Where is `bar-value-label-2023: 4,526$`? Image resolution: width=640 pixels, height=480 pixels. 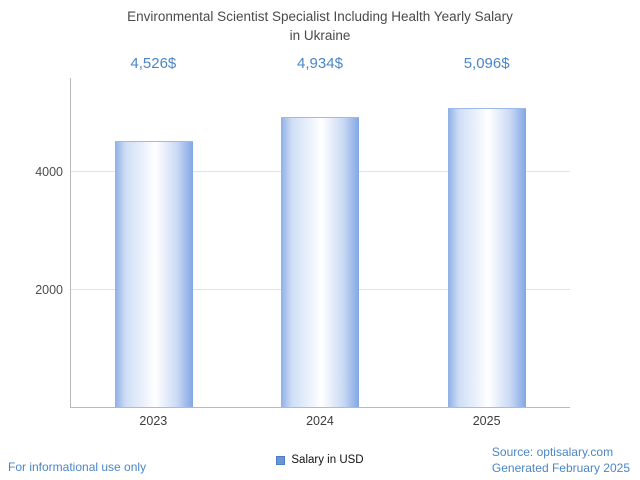 bar-value-label-2023: 4,526$ is located at coordinates (153, 63).